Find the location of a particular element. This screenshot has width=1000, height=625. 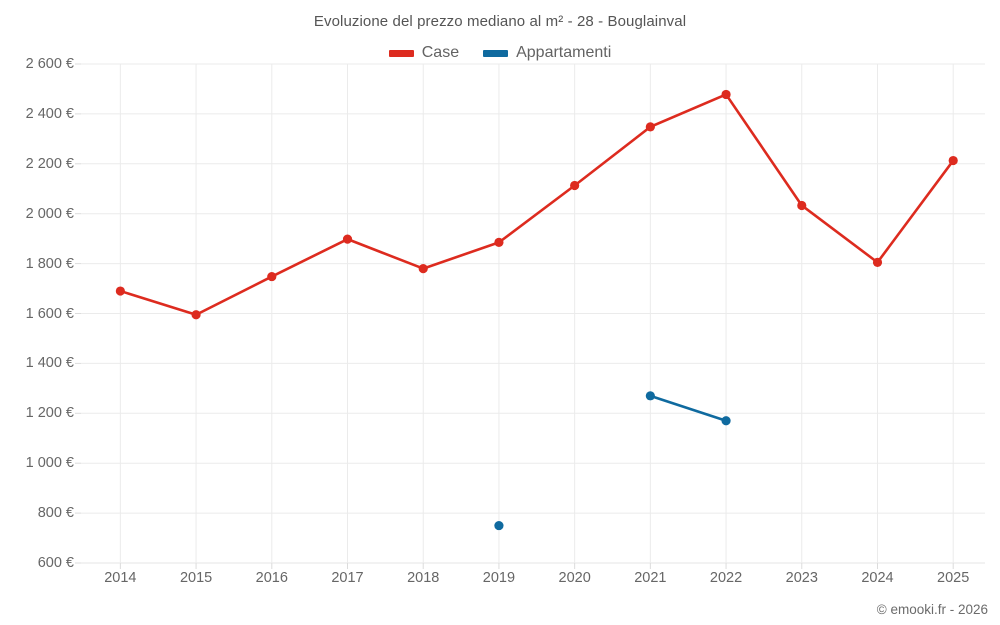

x-axis-tick-label: 2017 is located at coordinates (347, 578).